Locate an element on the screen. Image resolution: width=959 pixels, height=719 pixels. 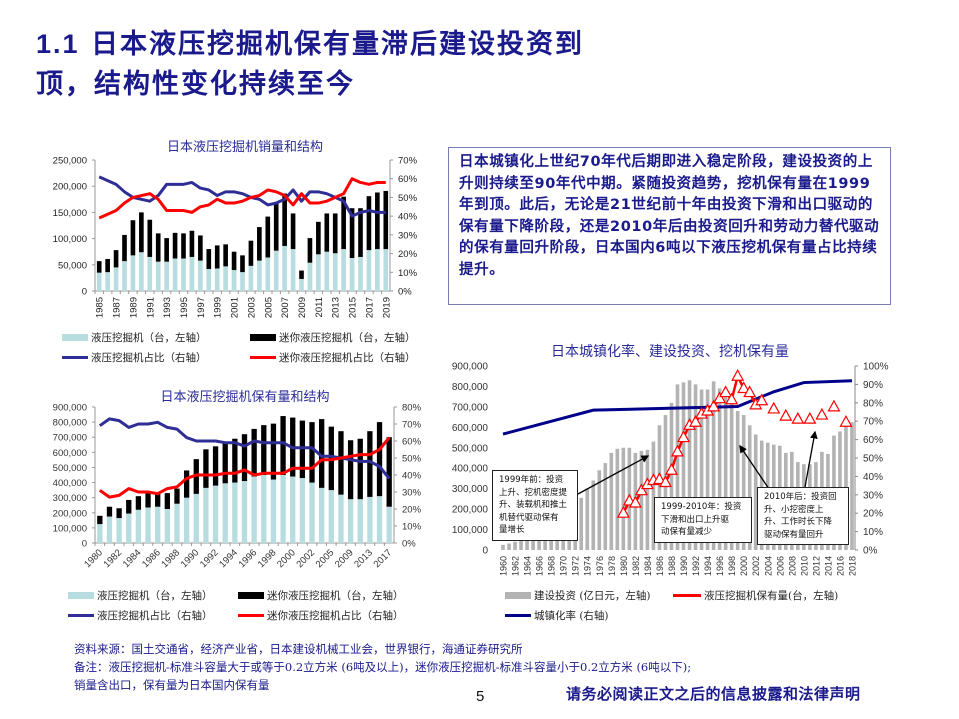
svg-text: 1968 is located at coordinates (552, 566).